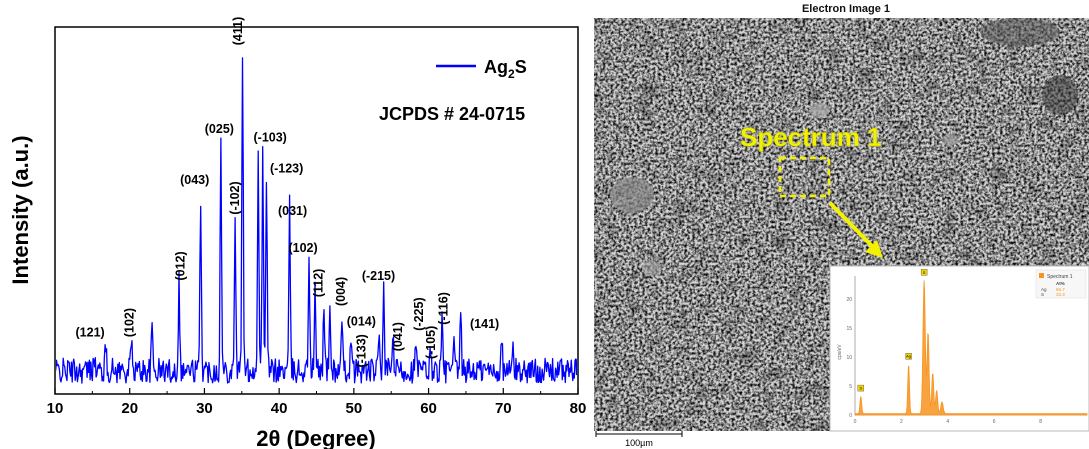  I want to click on eds-y-axis-label: cps/eV, so click(840, 352).